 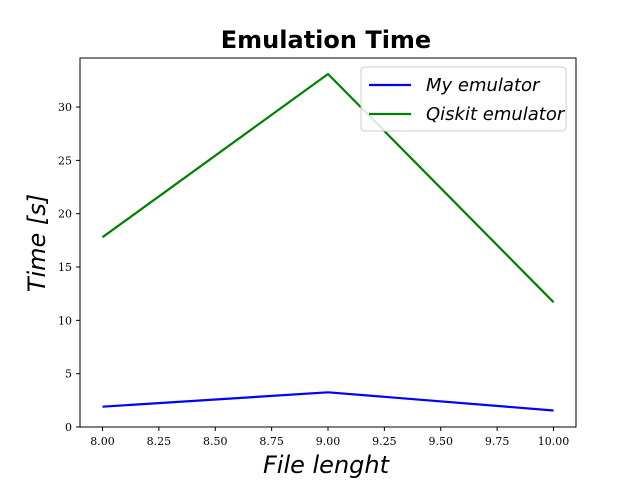 What do you see at coordinates (68, 374) in the screenshot?
I see `y-tick-label-1: 5` at bounding box center [68, 374].